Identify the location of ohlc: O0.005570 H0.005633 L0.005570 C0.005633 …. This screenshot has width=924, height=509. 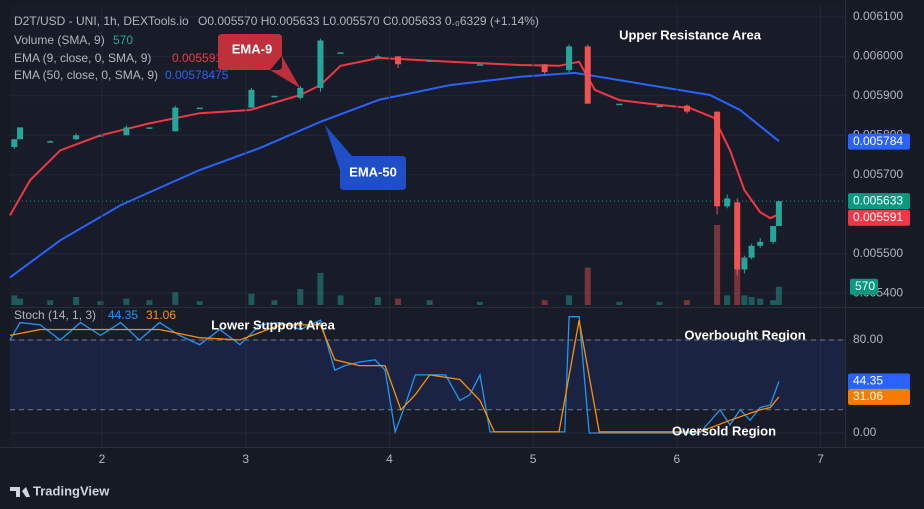
(368, 21).